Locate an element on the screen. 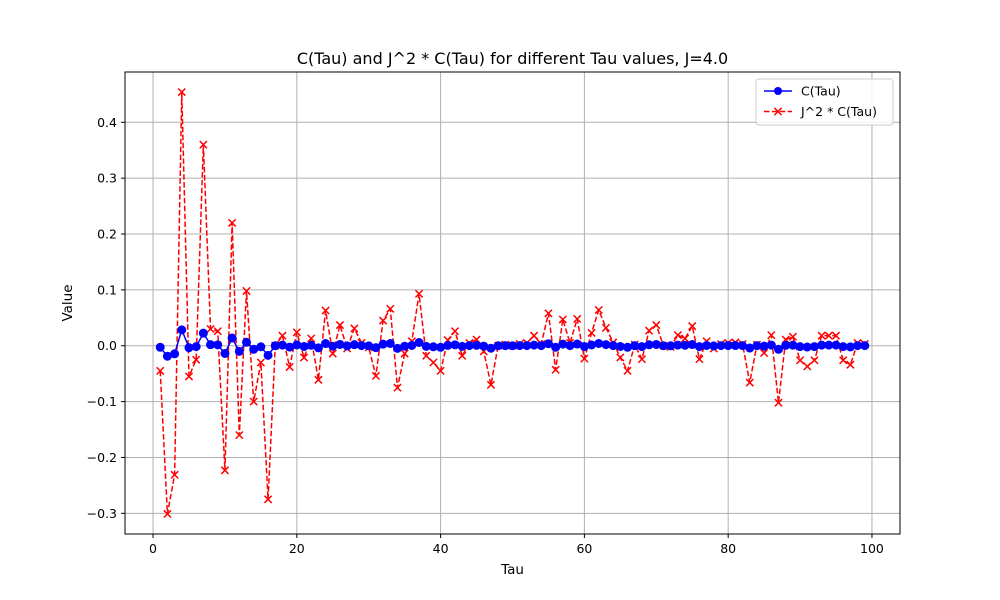  x-tick-label: 20 is located at coordinates (297, 548).